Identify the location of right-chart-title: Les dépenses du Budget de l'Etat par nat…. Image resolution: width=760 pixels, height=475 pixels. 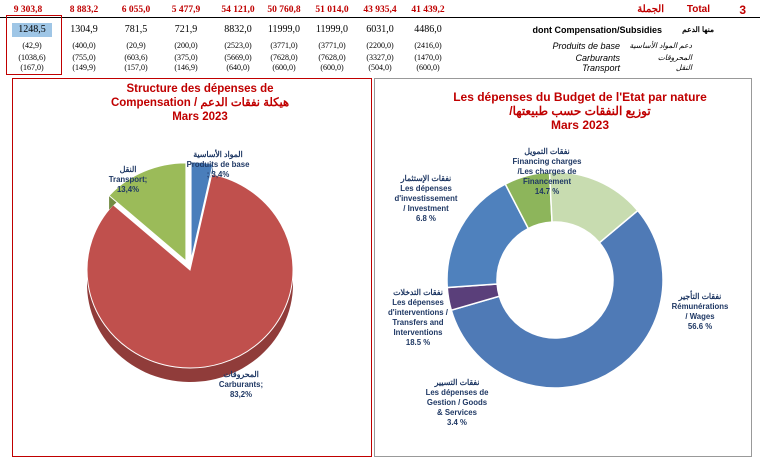
(580, 111).